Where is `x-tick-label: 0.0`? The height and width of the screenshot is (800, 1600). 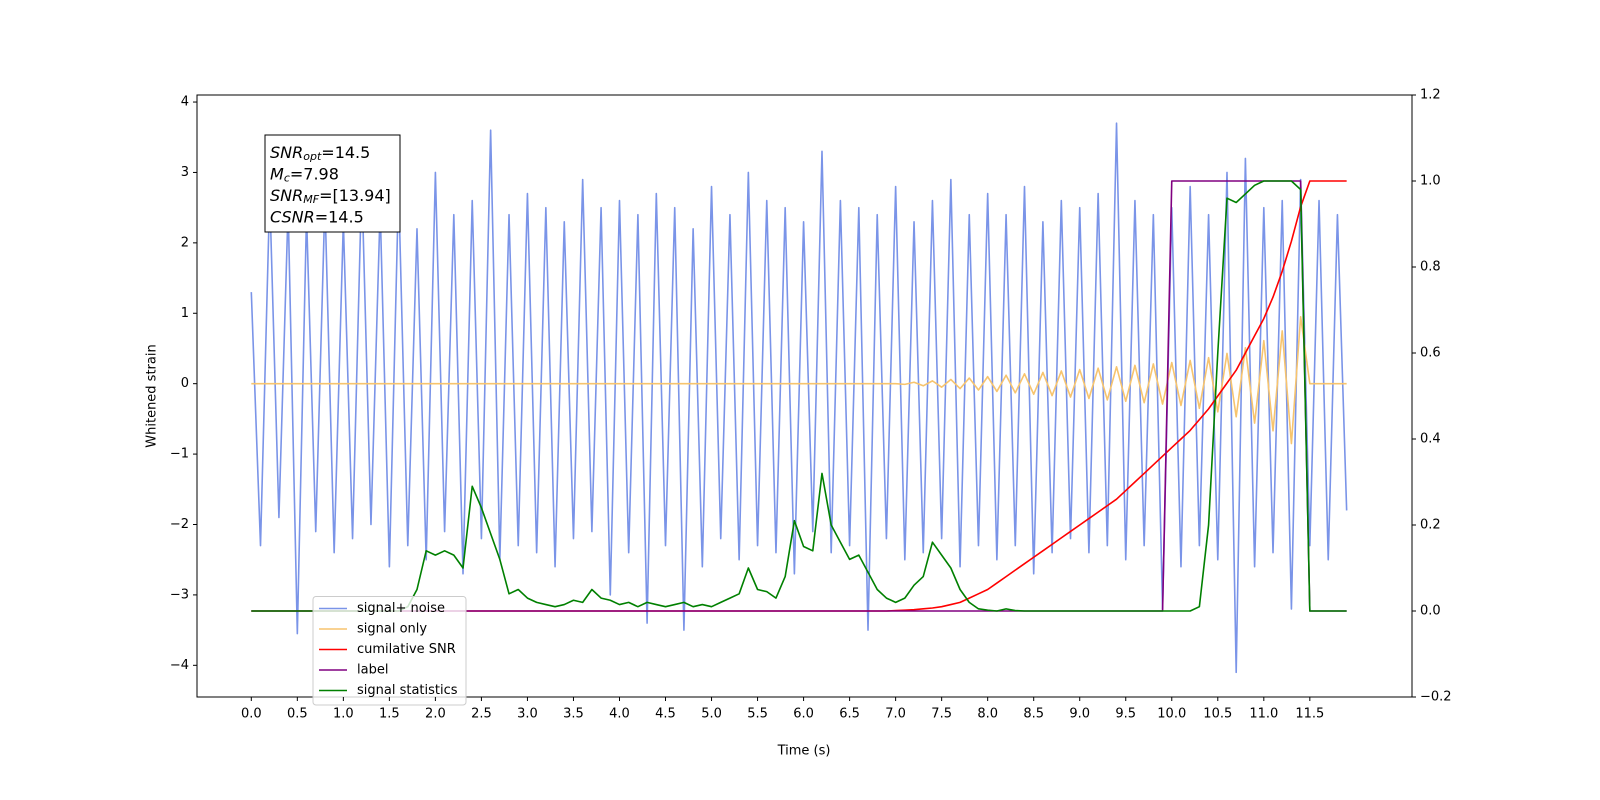 x-tick-label: 0.0 is located at coordinates (251, 714).